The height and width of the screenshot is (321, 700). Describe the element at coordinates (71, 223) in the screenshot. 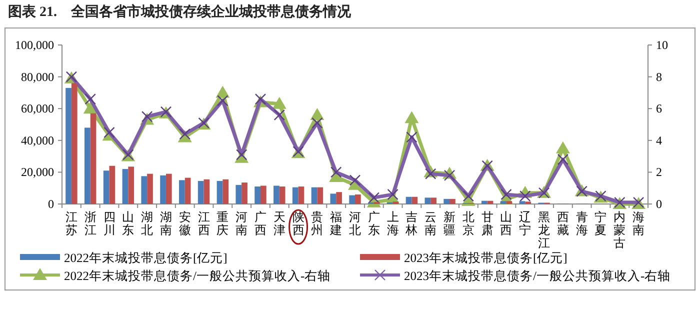

I see `x-tick-label: 江苏` at that location.